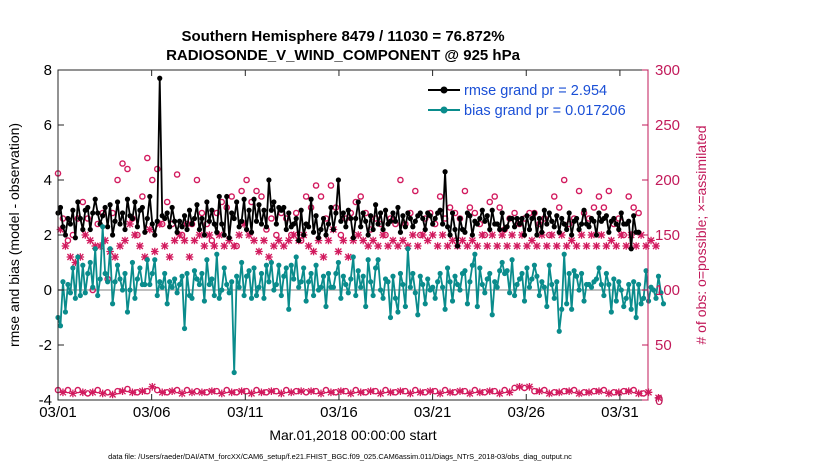 The image size is (830, 470). I want to click on x-axis-label: Mar.01,2018 00:00:00 start, so click(352, 435).